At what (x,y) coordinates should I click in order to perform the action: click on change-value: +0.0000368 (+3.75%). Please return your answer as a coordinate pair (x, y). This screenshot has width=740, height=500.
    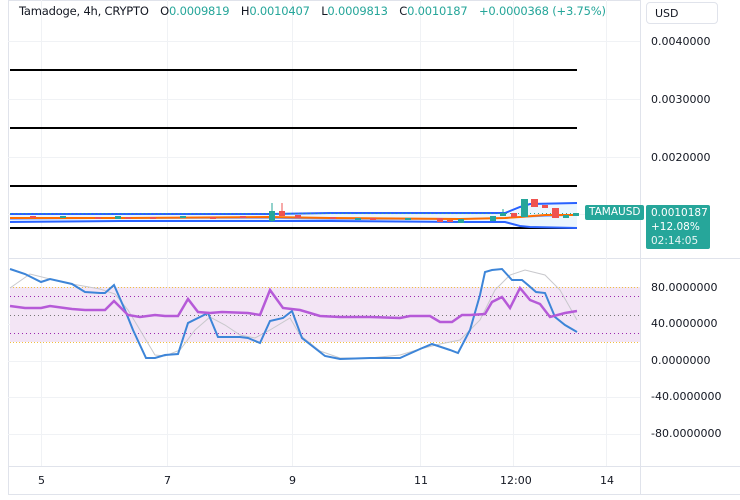
    Looking at the image, I should click on (542, 11).